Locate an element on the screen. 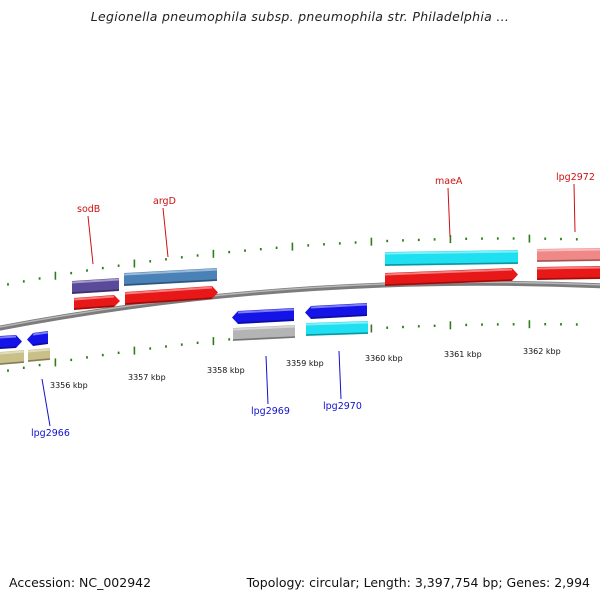  feature-cyan-2-shade is located at coordinates (337, 334).